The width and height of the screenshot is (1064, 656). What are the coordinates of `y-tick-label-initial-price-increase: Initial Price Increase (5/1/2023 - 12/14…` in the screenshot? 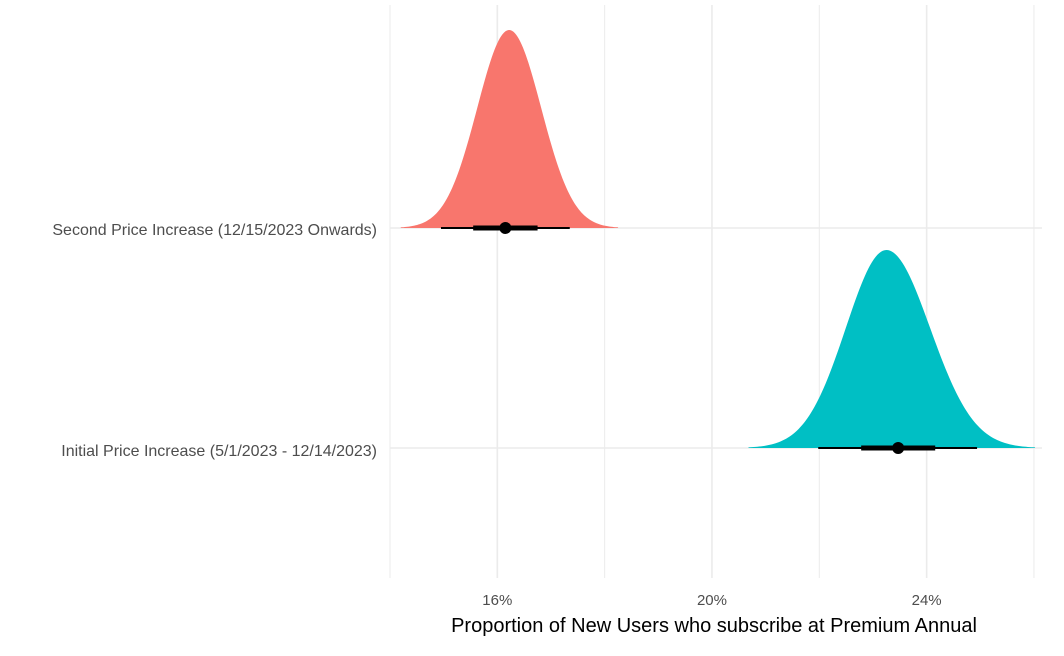 It's located at (219, 451).